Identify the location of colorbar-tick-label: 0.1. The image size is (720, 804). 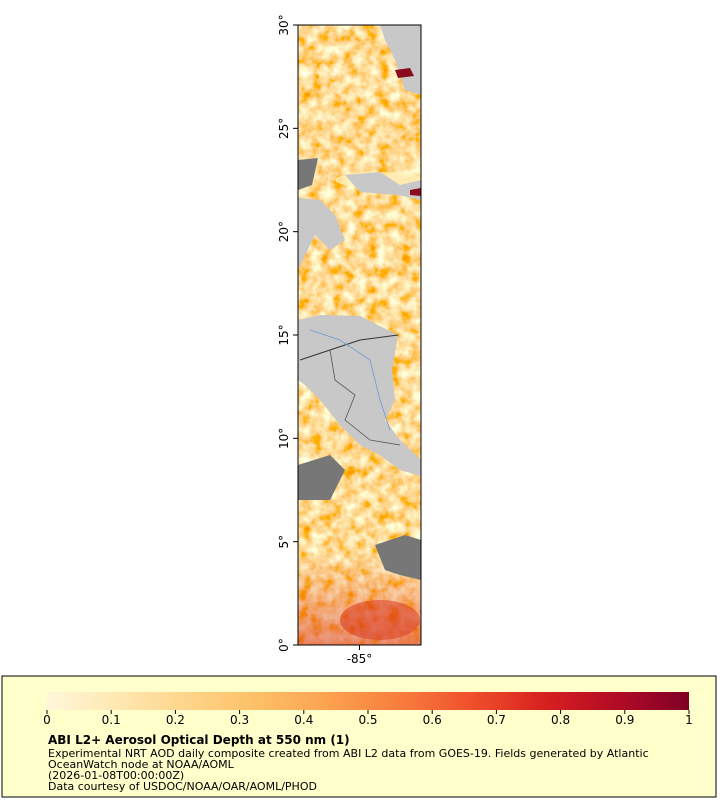
(111, 720).